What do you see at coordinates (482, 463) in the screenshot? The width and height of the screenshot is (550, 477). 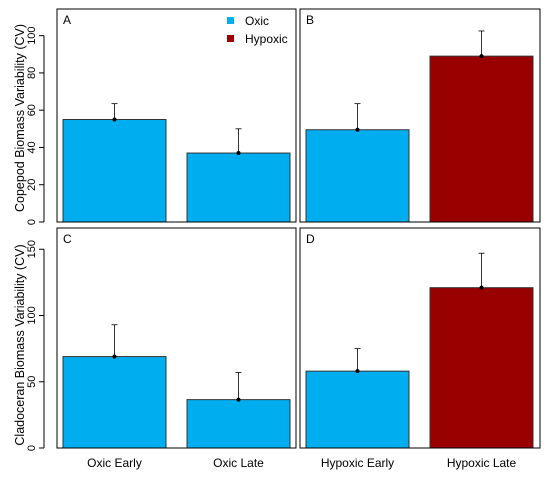 I see `x-tick-label: Hypoxic Late` at bounding box center [482, 463].